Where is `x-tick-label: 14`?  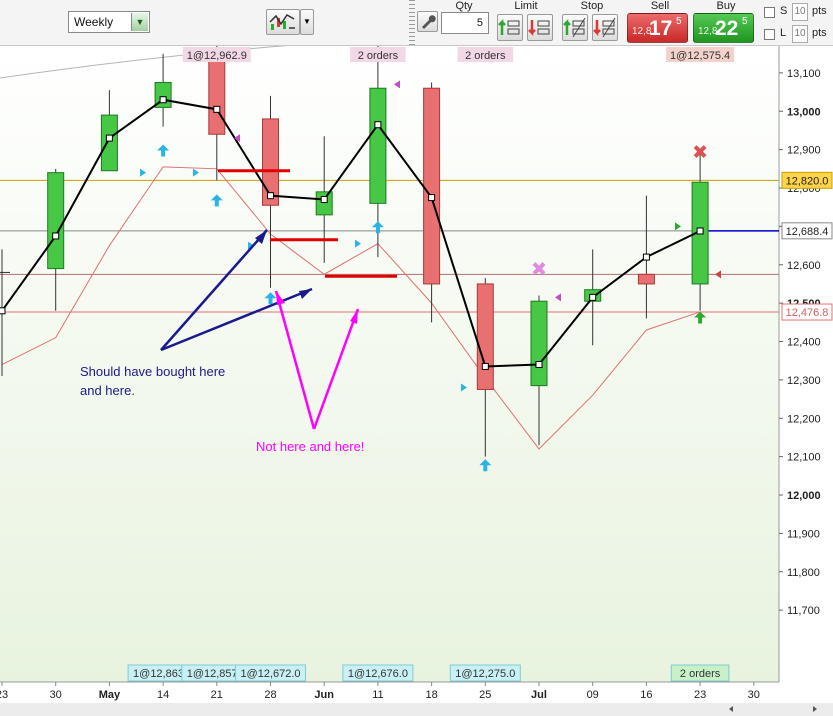
x-tick-label: 14 is located at coordinates (163, 695).